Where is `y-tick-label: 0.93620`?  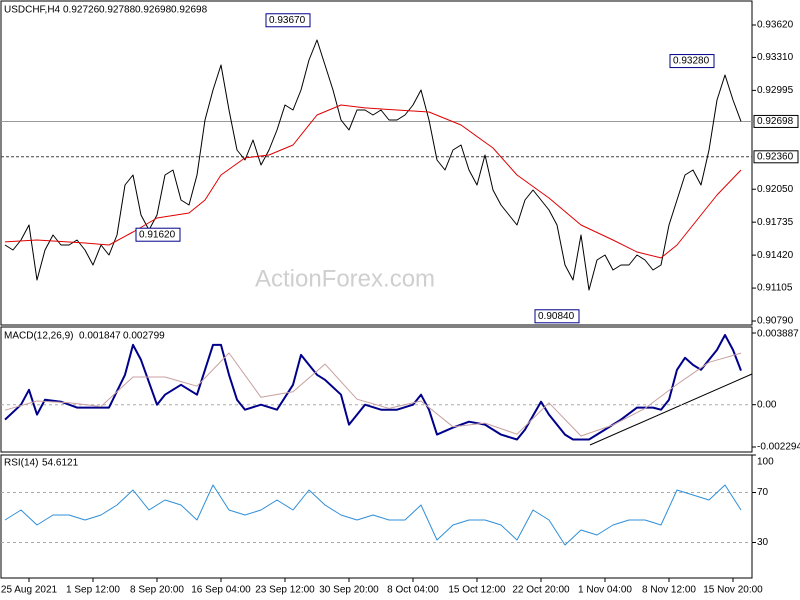
y-tick-label: 0.93620 is located at coordinates (775, 25).